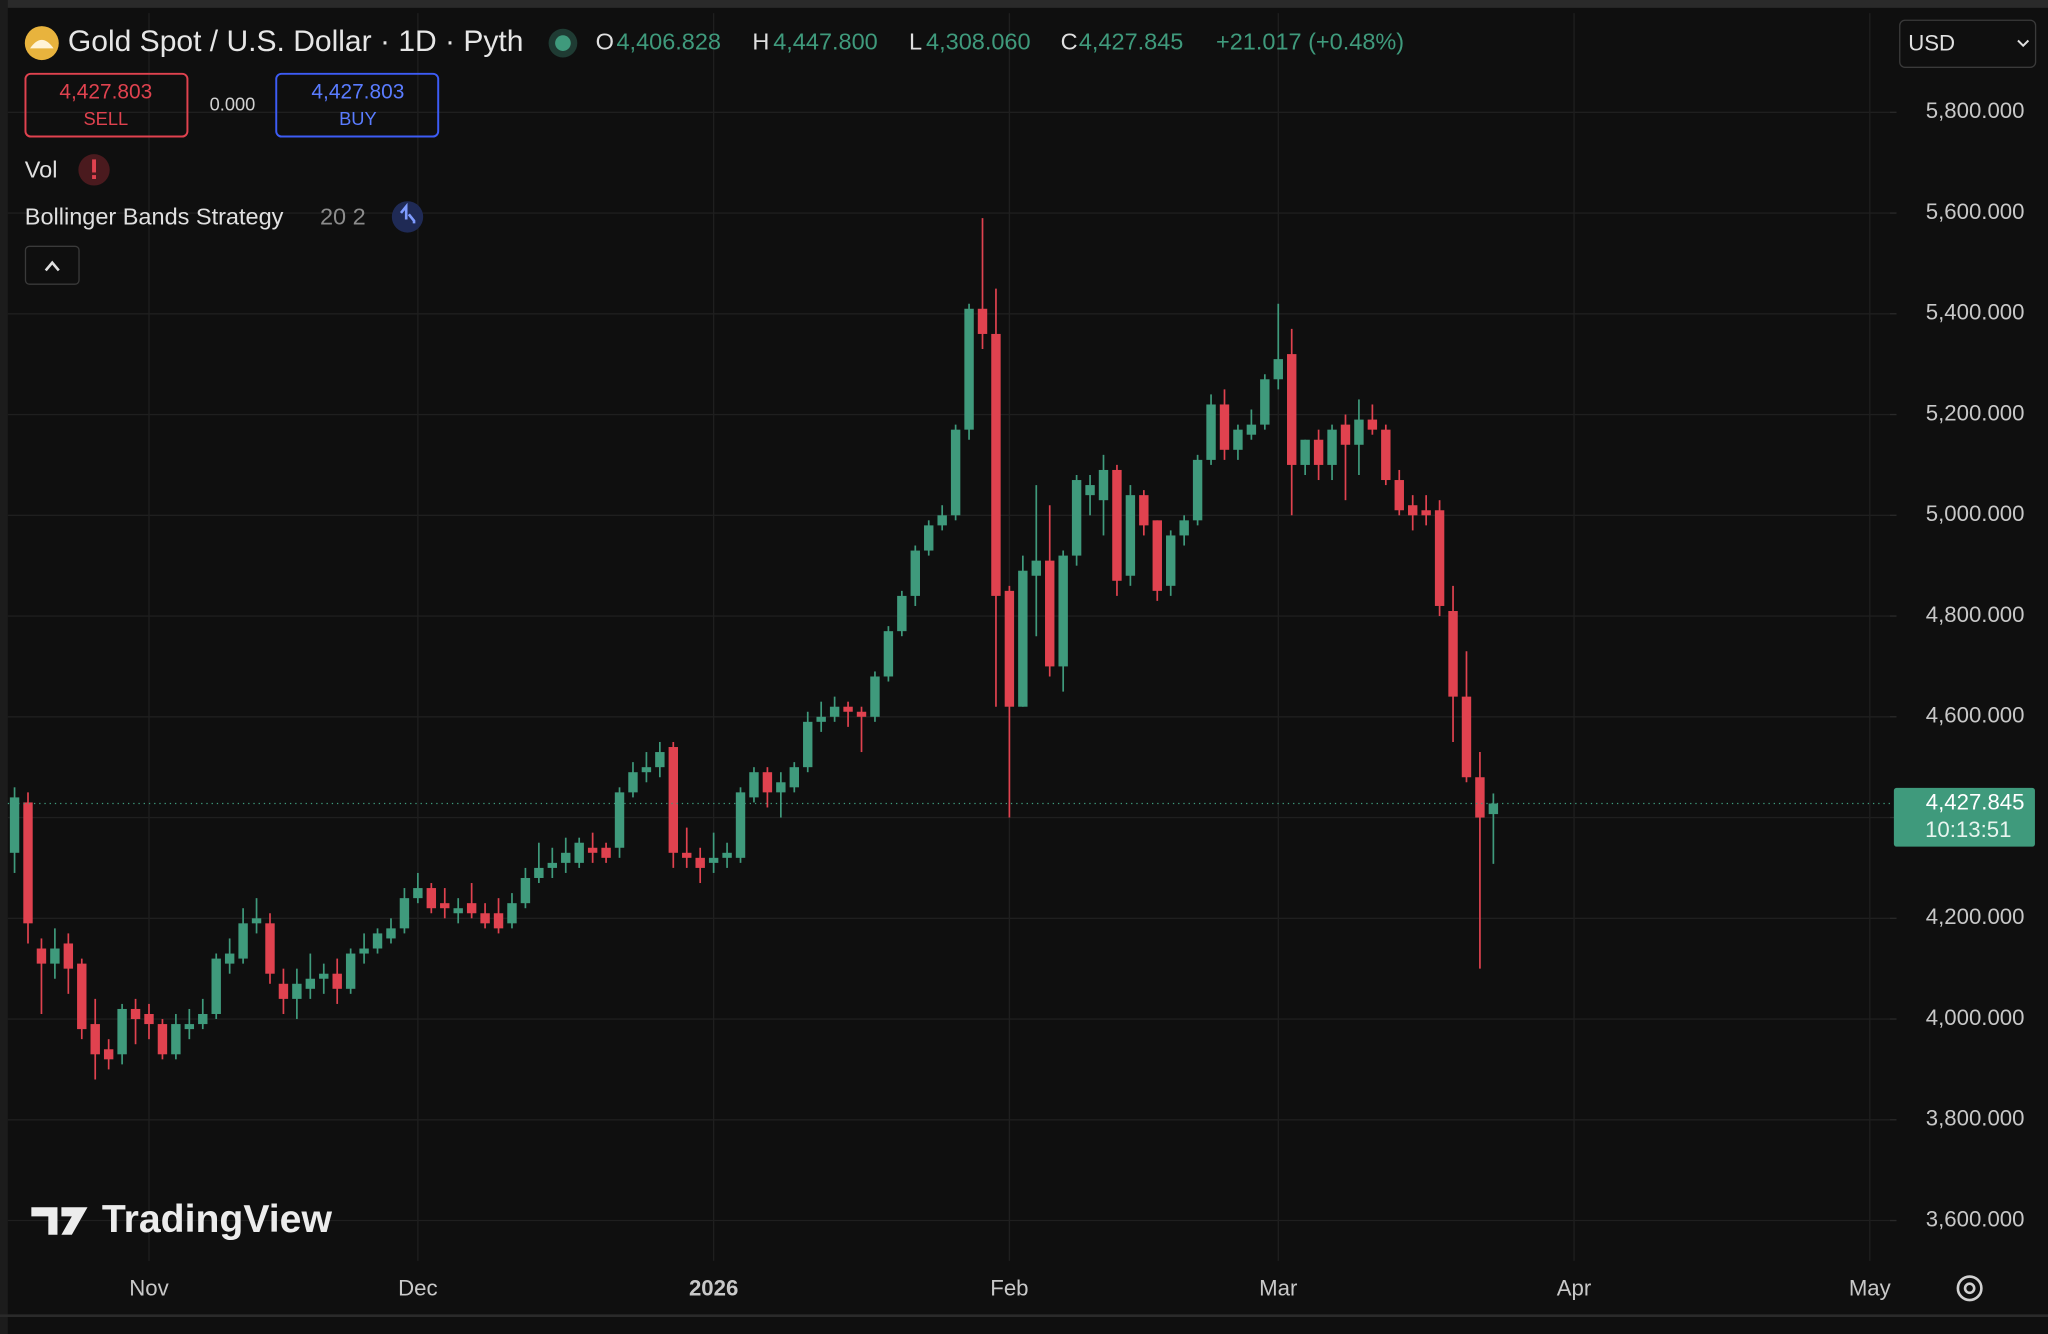 The image size is (2048, 1334). What do you see at coordinates (358, 118) in the screenshot?
I see `buy-label: BUY` at bounding box center [358, 118].